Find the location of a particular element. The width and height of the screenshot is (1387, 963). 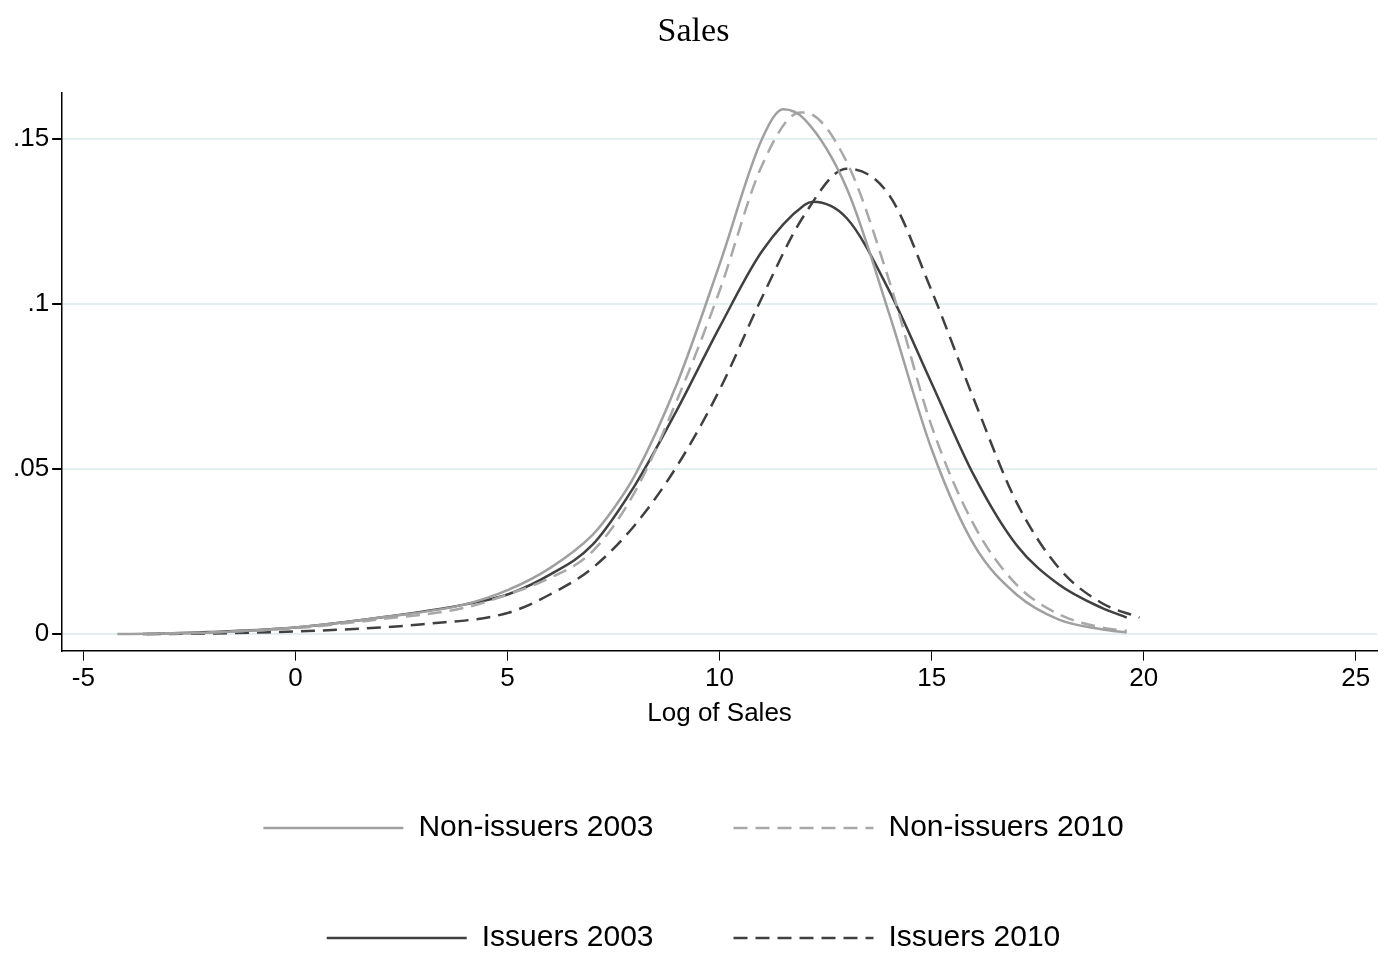

legend-label: Non-issuers 2003 is located at coordinates (536, 826).